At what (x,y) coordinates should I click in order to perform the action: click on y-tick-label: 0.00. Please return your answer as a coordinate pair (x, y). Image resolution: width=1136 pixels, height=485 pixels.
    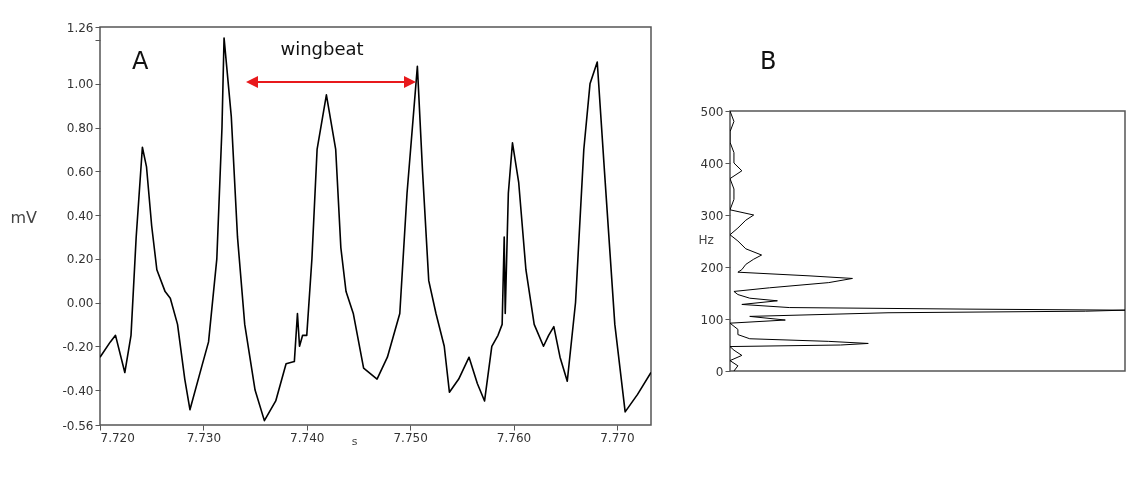
    Looking at the image, I should click on (80, 303).